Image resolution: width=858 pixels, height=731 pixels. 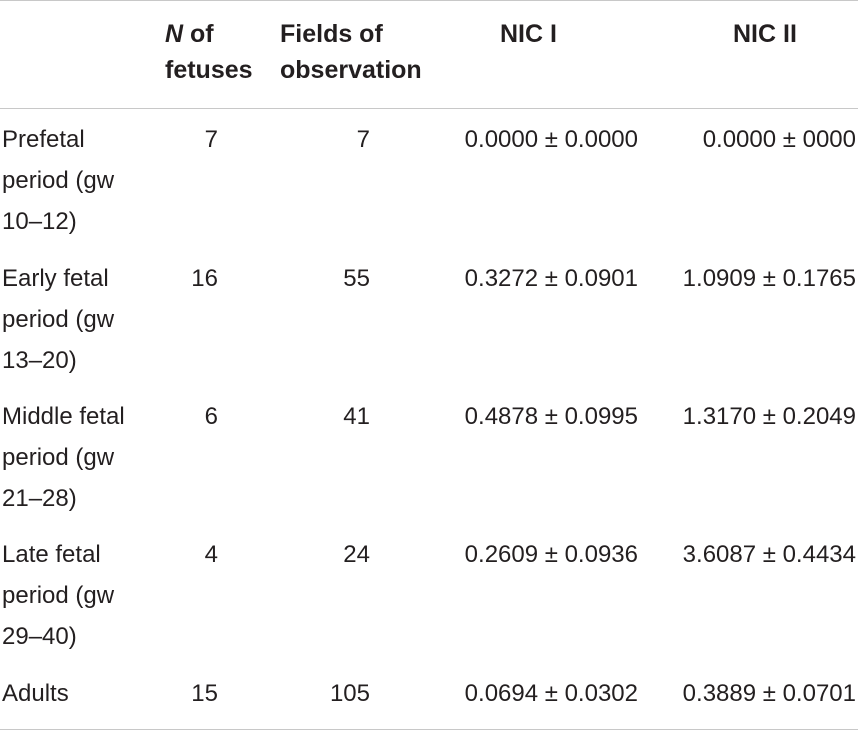 I want to click on row-nic-ii: 1.0909 ± 0.1765, so click(x=769, y=278).